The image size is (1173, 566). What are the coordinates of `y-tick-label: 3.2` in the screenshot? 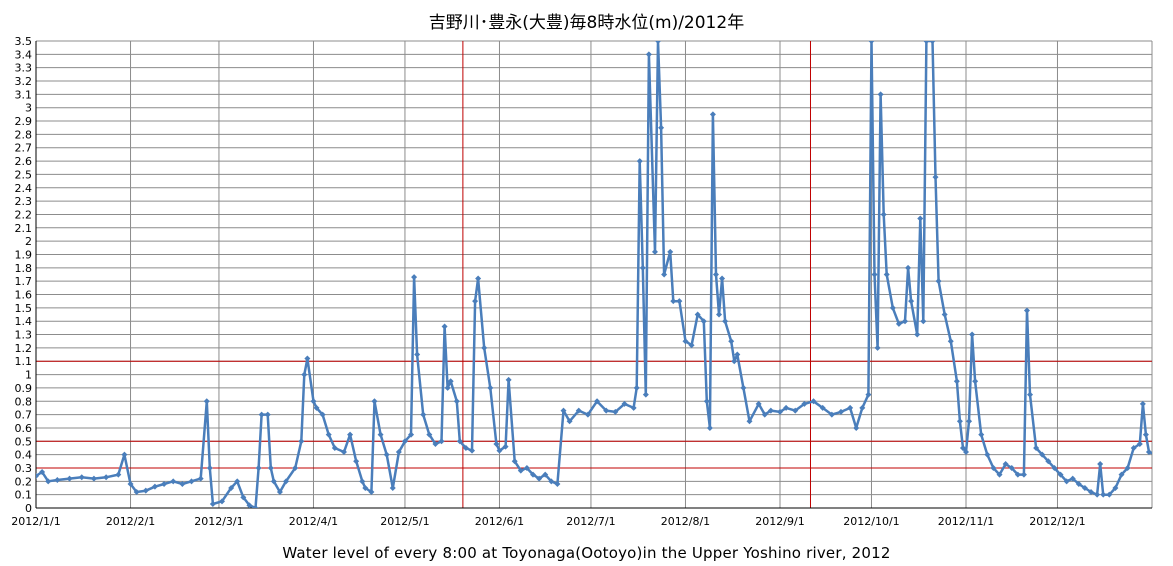 It's located at (24, 81).